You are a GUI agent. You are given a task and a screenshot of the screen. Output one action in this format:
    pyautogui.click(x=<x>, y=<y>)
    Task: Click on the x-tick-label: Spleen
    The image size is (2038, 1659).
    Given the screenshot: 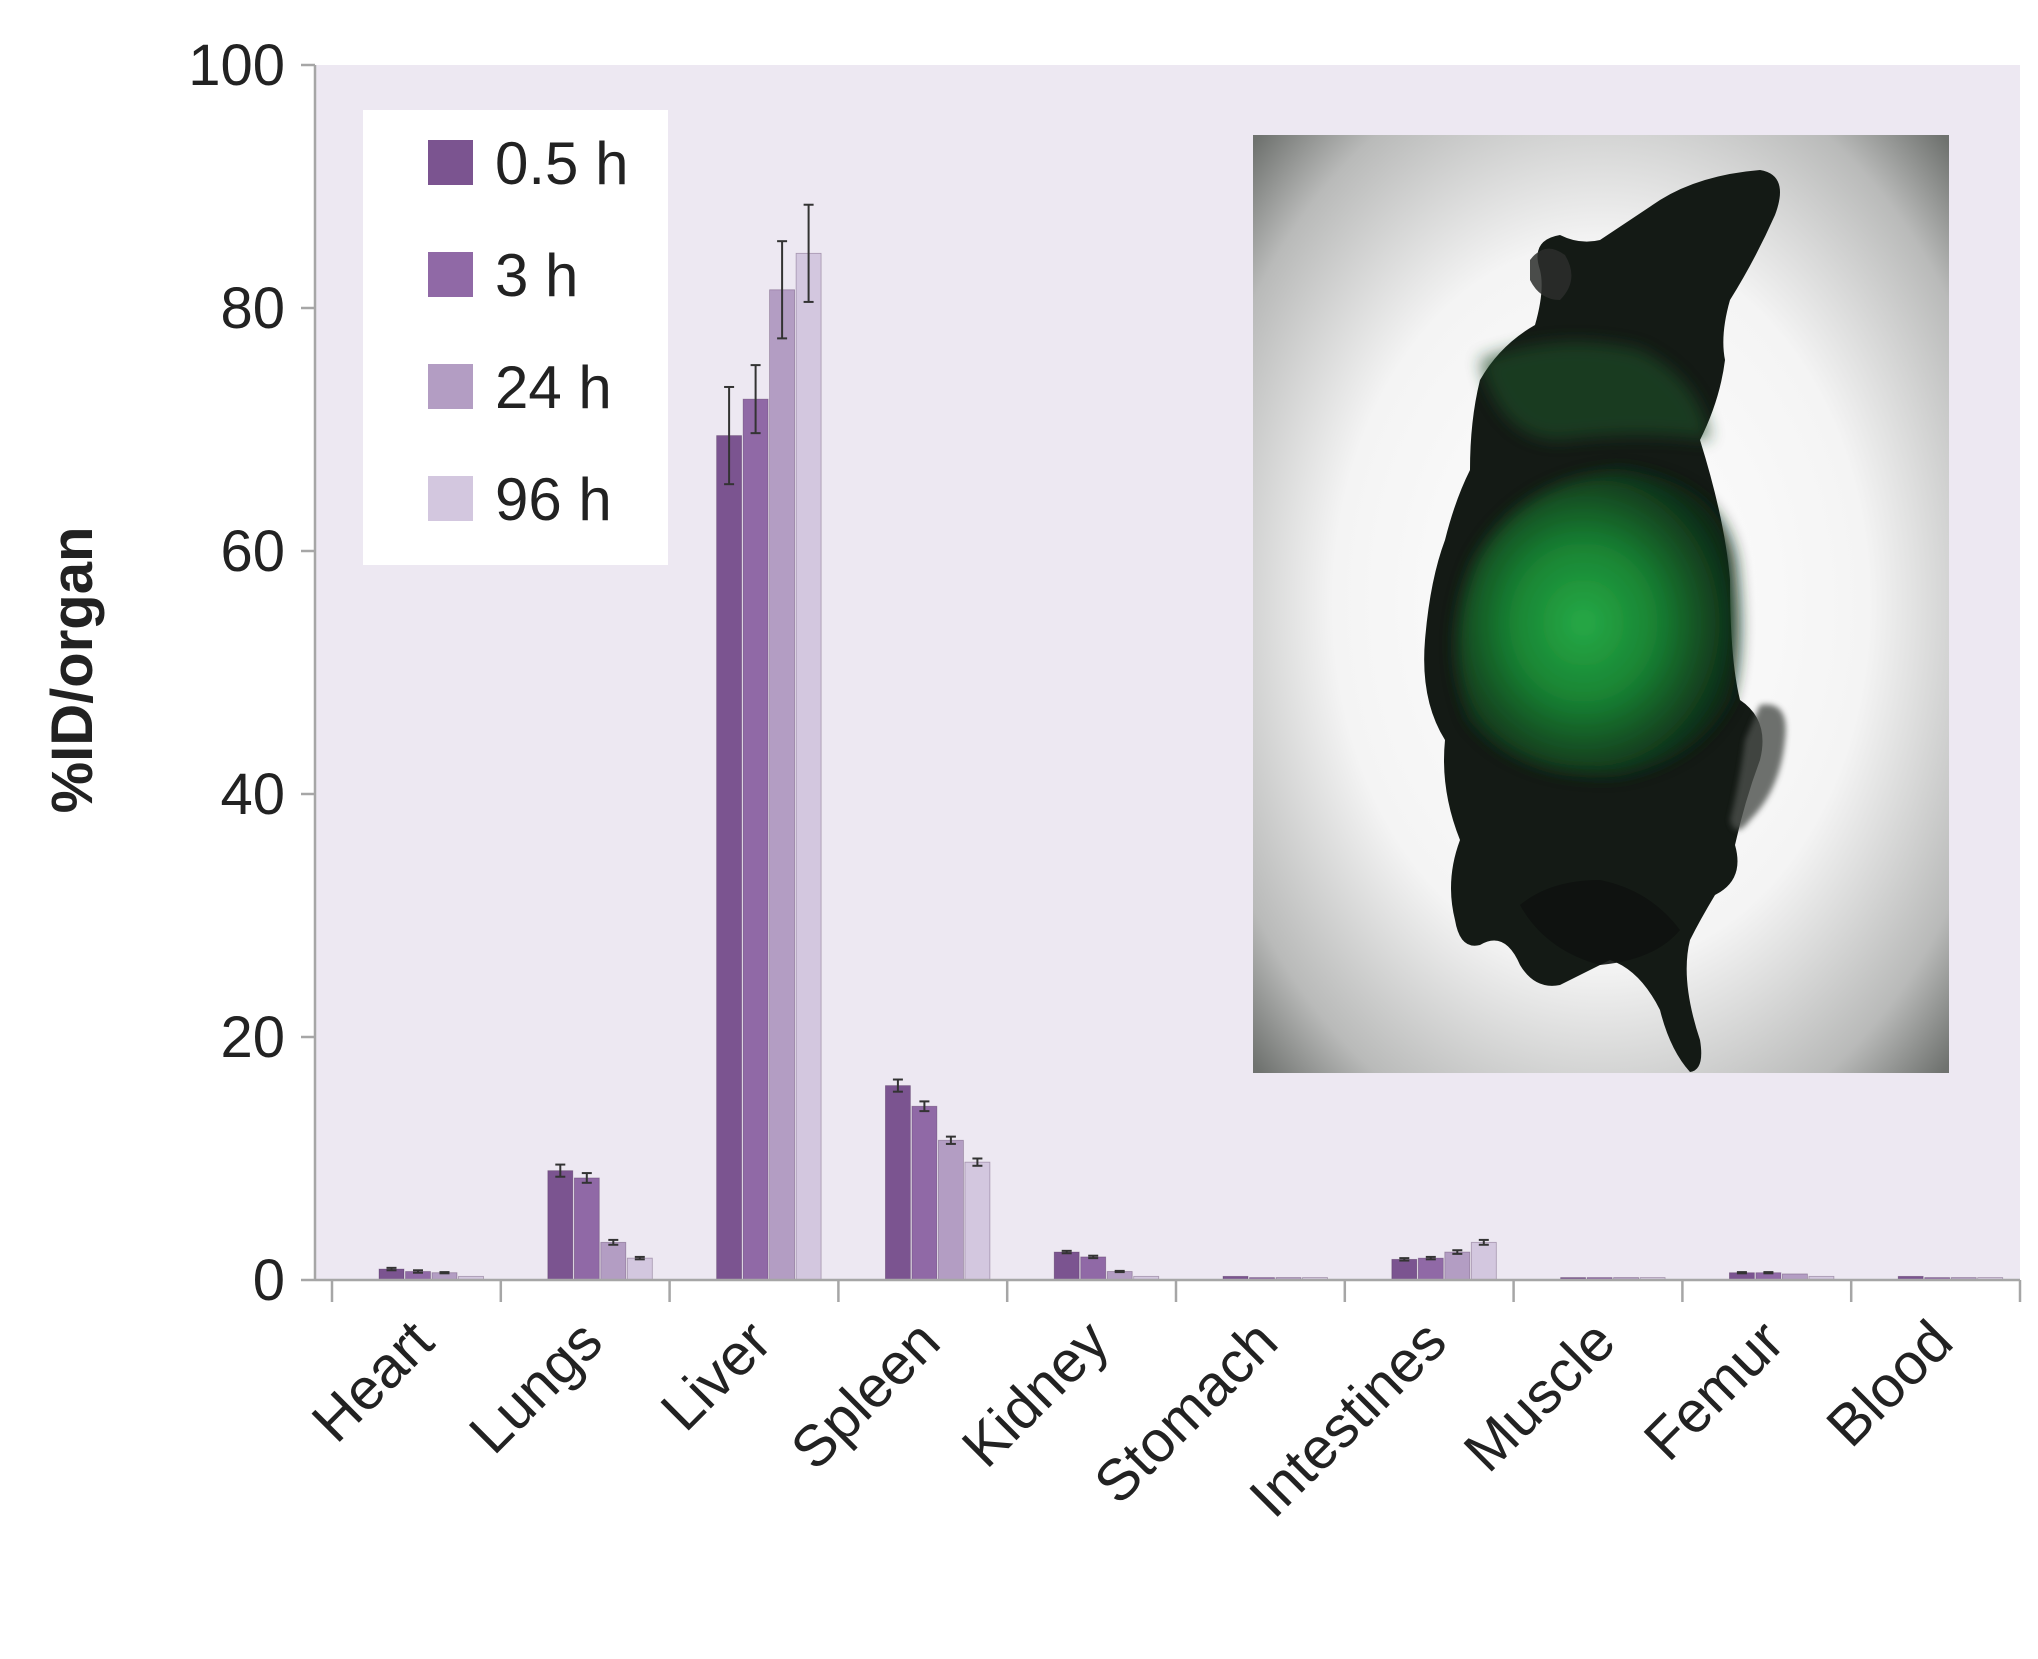 What is the action you would take?
    pyautogui.click(x=866, y=1395)
    